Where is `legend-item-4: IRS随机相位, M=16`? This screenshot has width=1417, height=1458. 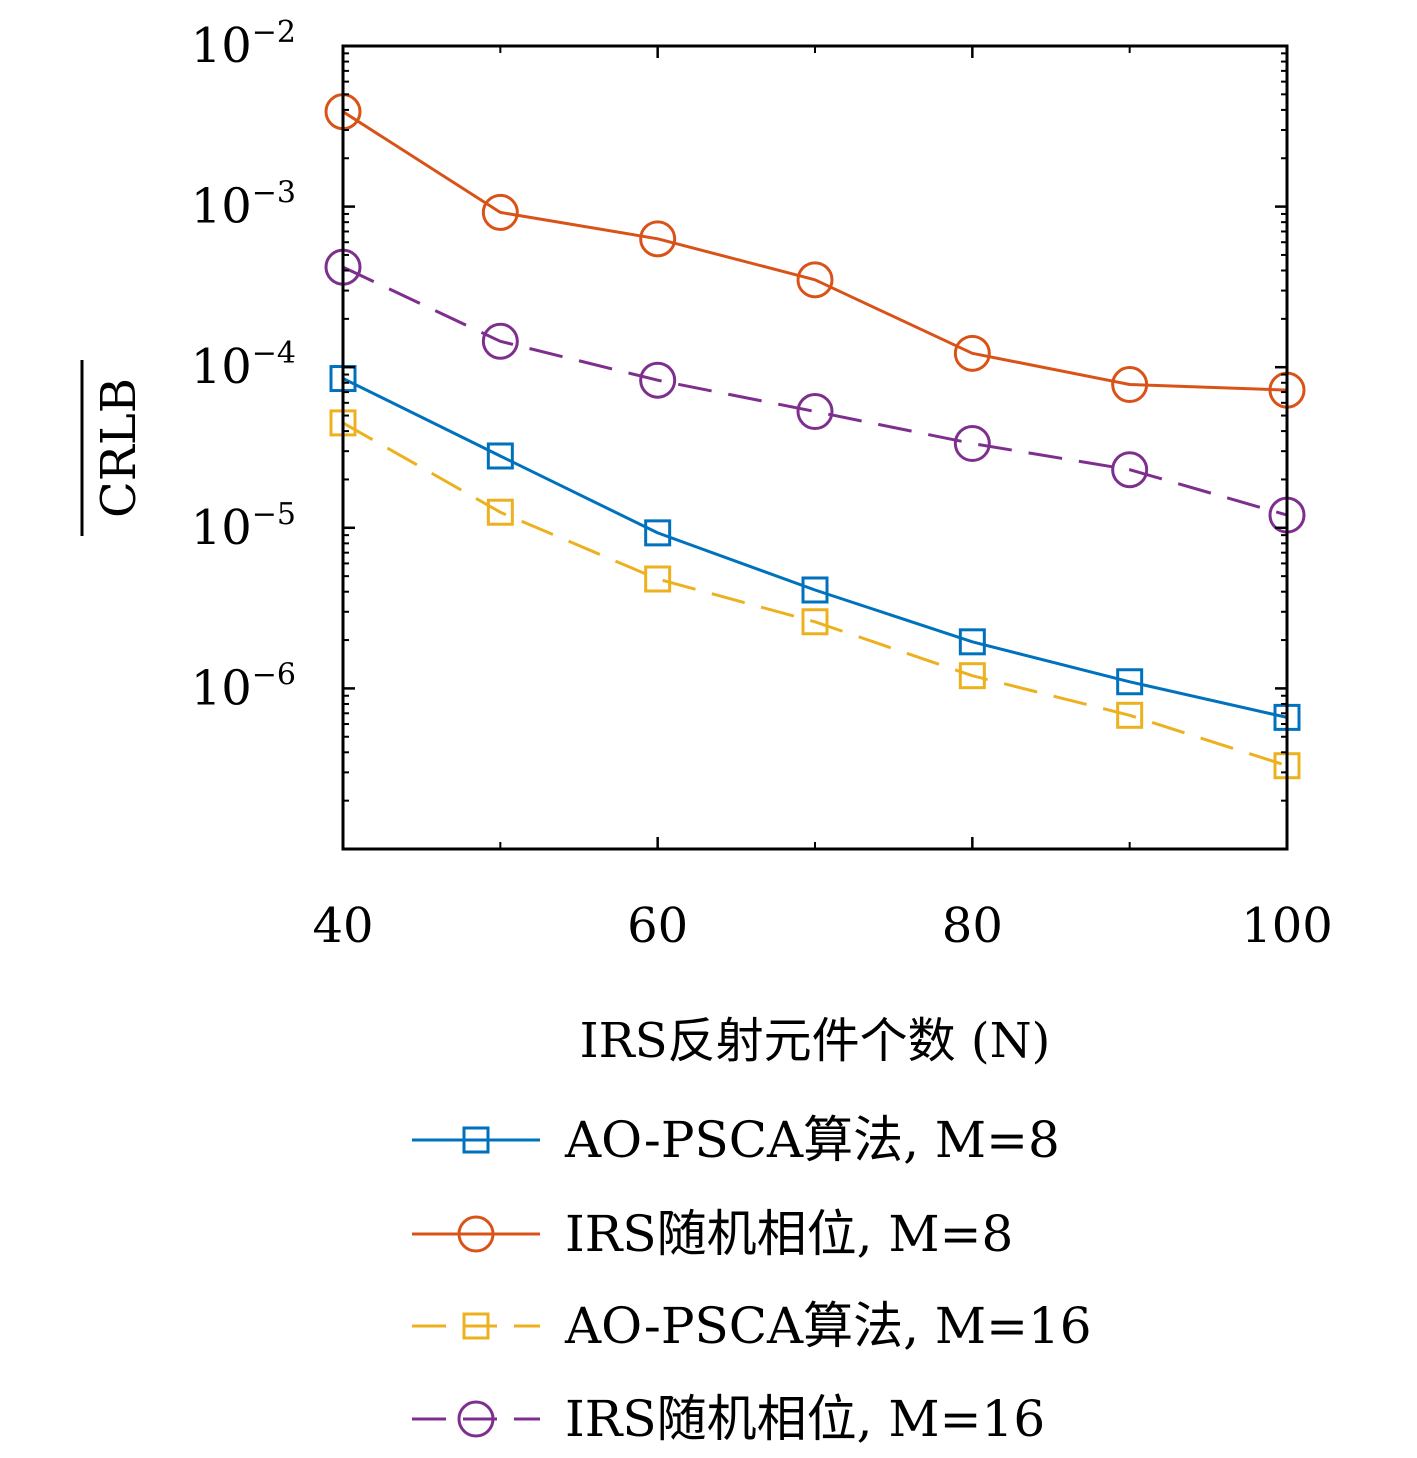
legend-item-4: IRS随机相位, M=16 is located at coordinates (728, 1419).